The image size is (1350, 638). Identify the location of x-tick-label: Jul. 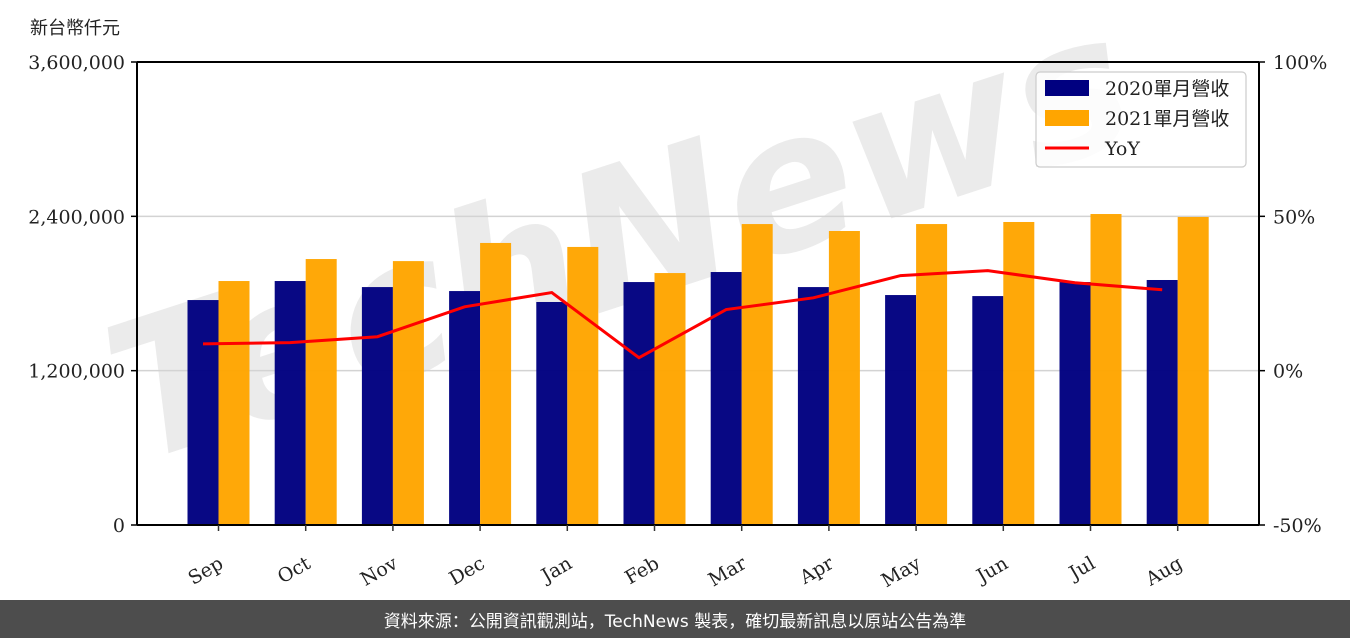
(1081, 568).